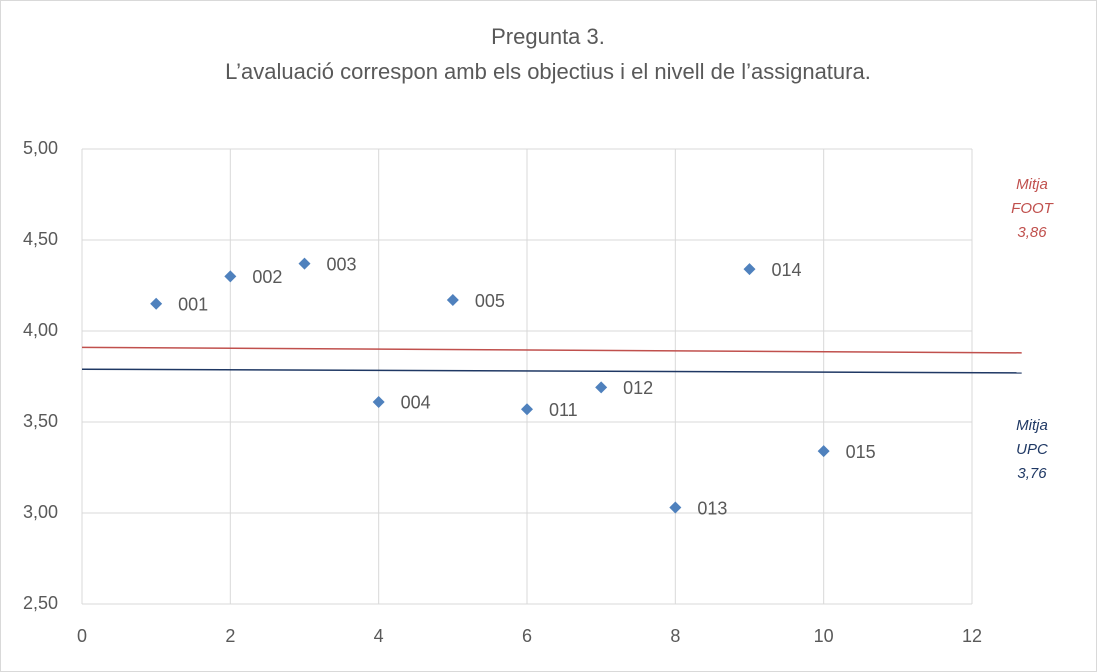 Image resolution: width=1097 pixels, height=672 pixels. I want to click on y-tick-label: 3,50, so click(40, 421).